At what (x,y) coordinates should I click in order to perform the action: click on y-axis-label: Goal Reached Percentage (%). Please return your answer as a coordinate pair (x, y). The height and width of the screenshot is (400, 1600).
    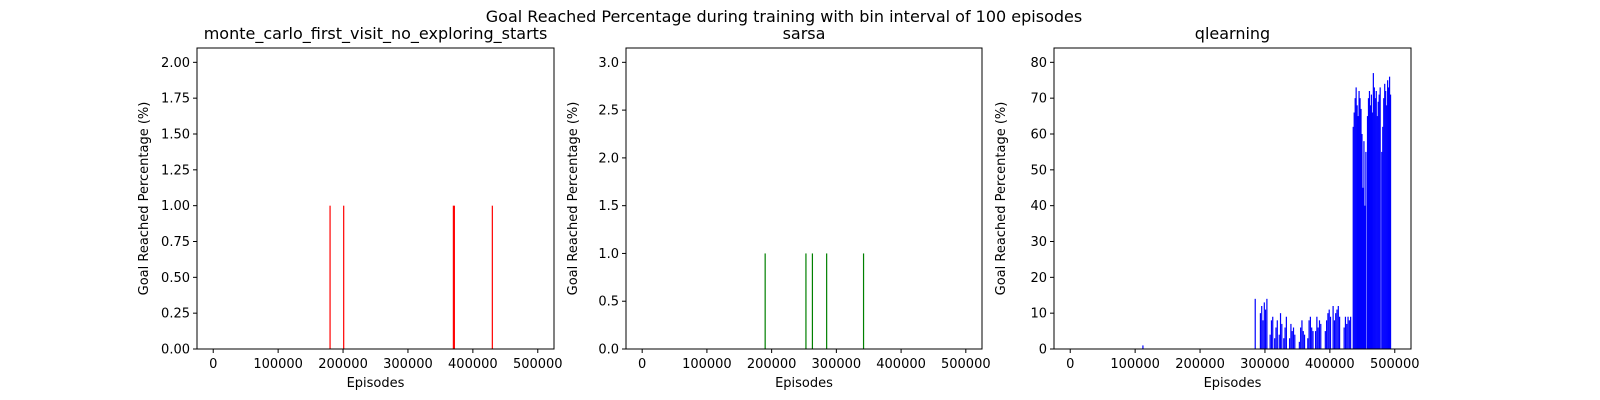
    Looking at the image, I should click on (573, 199).